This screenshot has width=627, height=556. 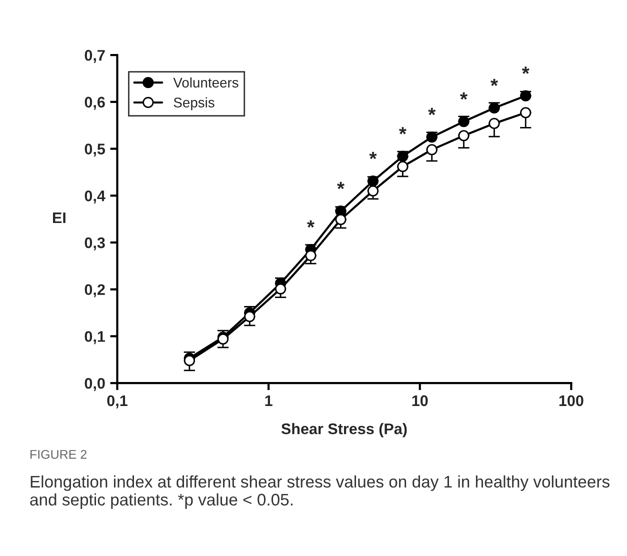 What do you see at coordinates (95, 150) in the screenshot?
I see `y-tick-label: 0,5` at bounding box center [95, 150].